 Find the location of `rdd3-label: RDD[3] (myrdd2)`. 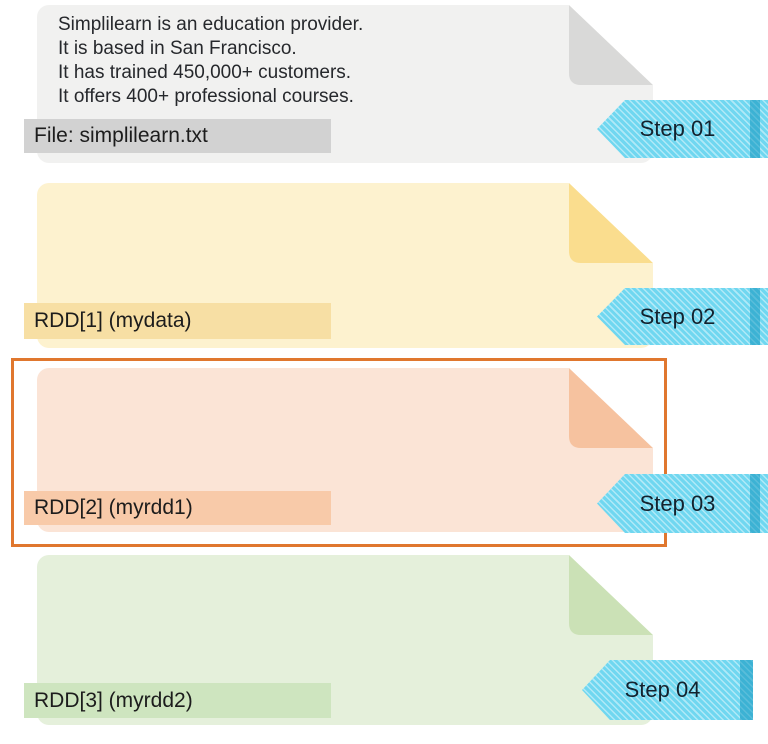

rdd3-label: RDD[3] (myrdd2) is located at coordinates (177, 700).